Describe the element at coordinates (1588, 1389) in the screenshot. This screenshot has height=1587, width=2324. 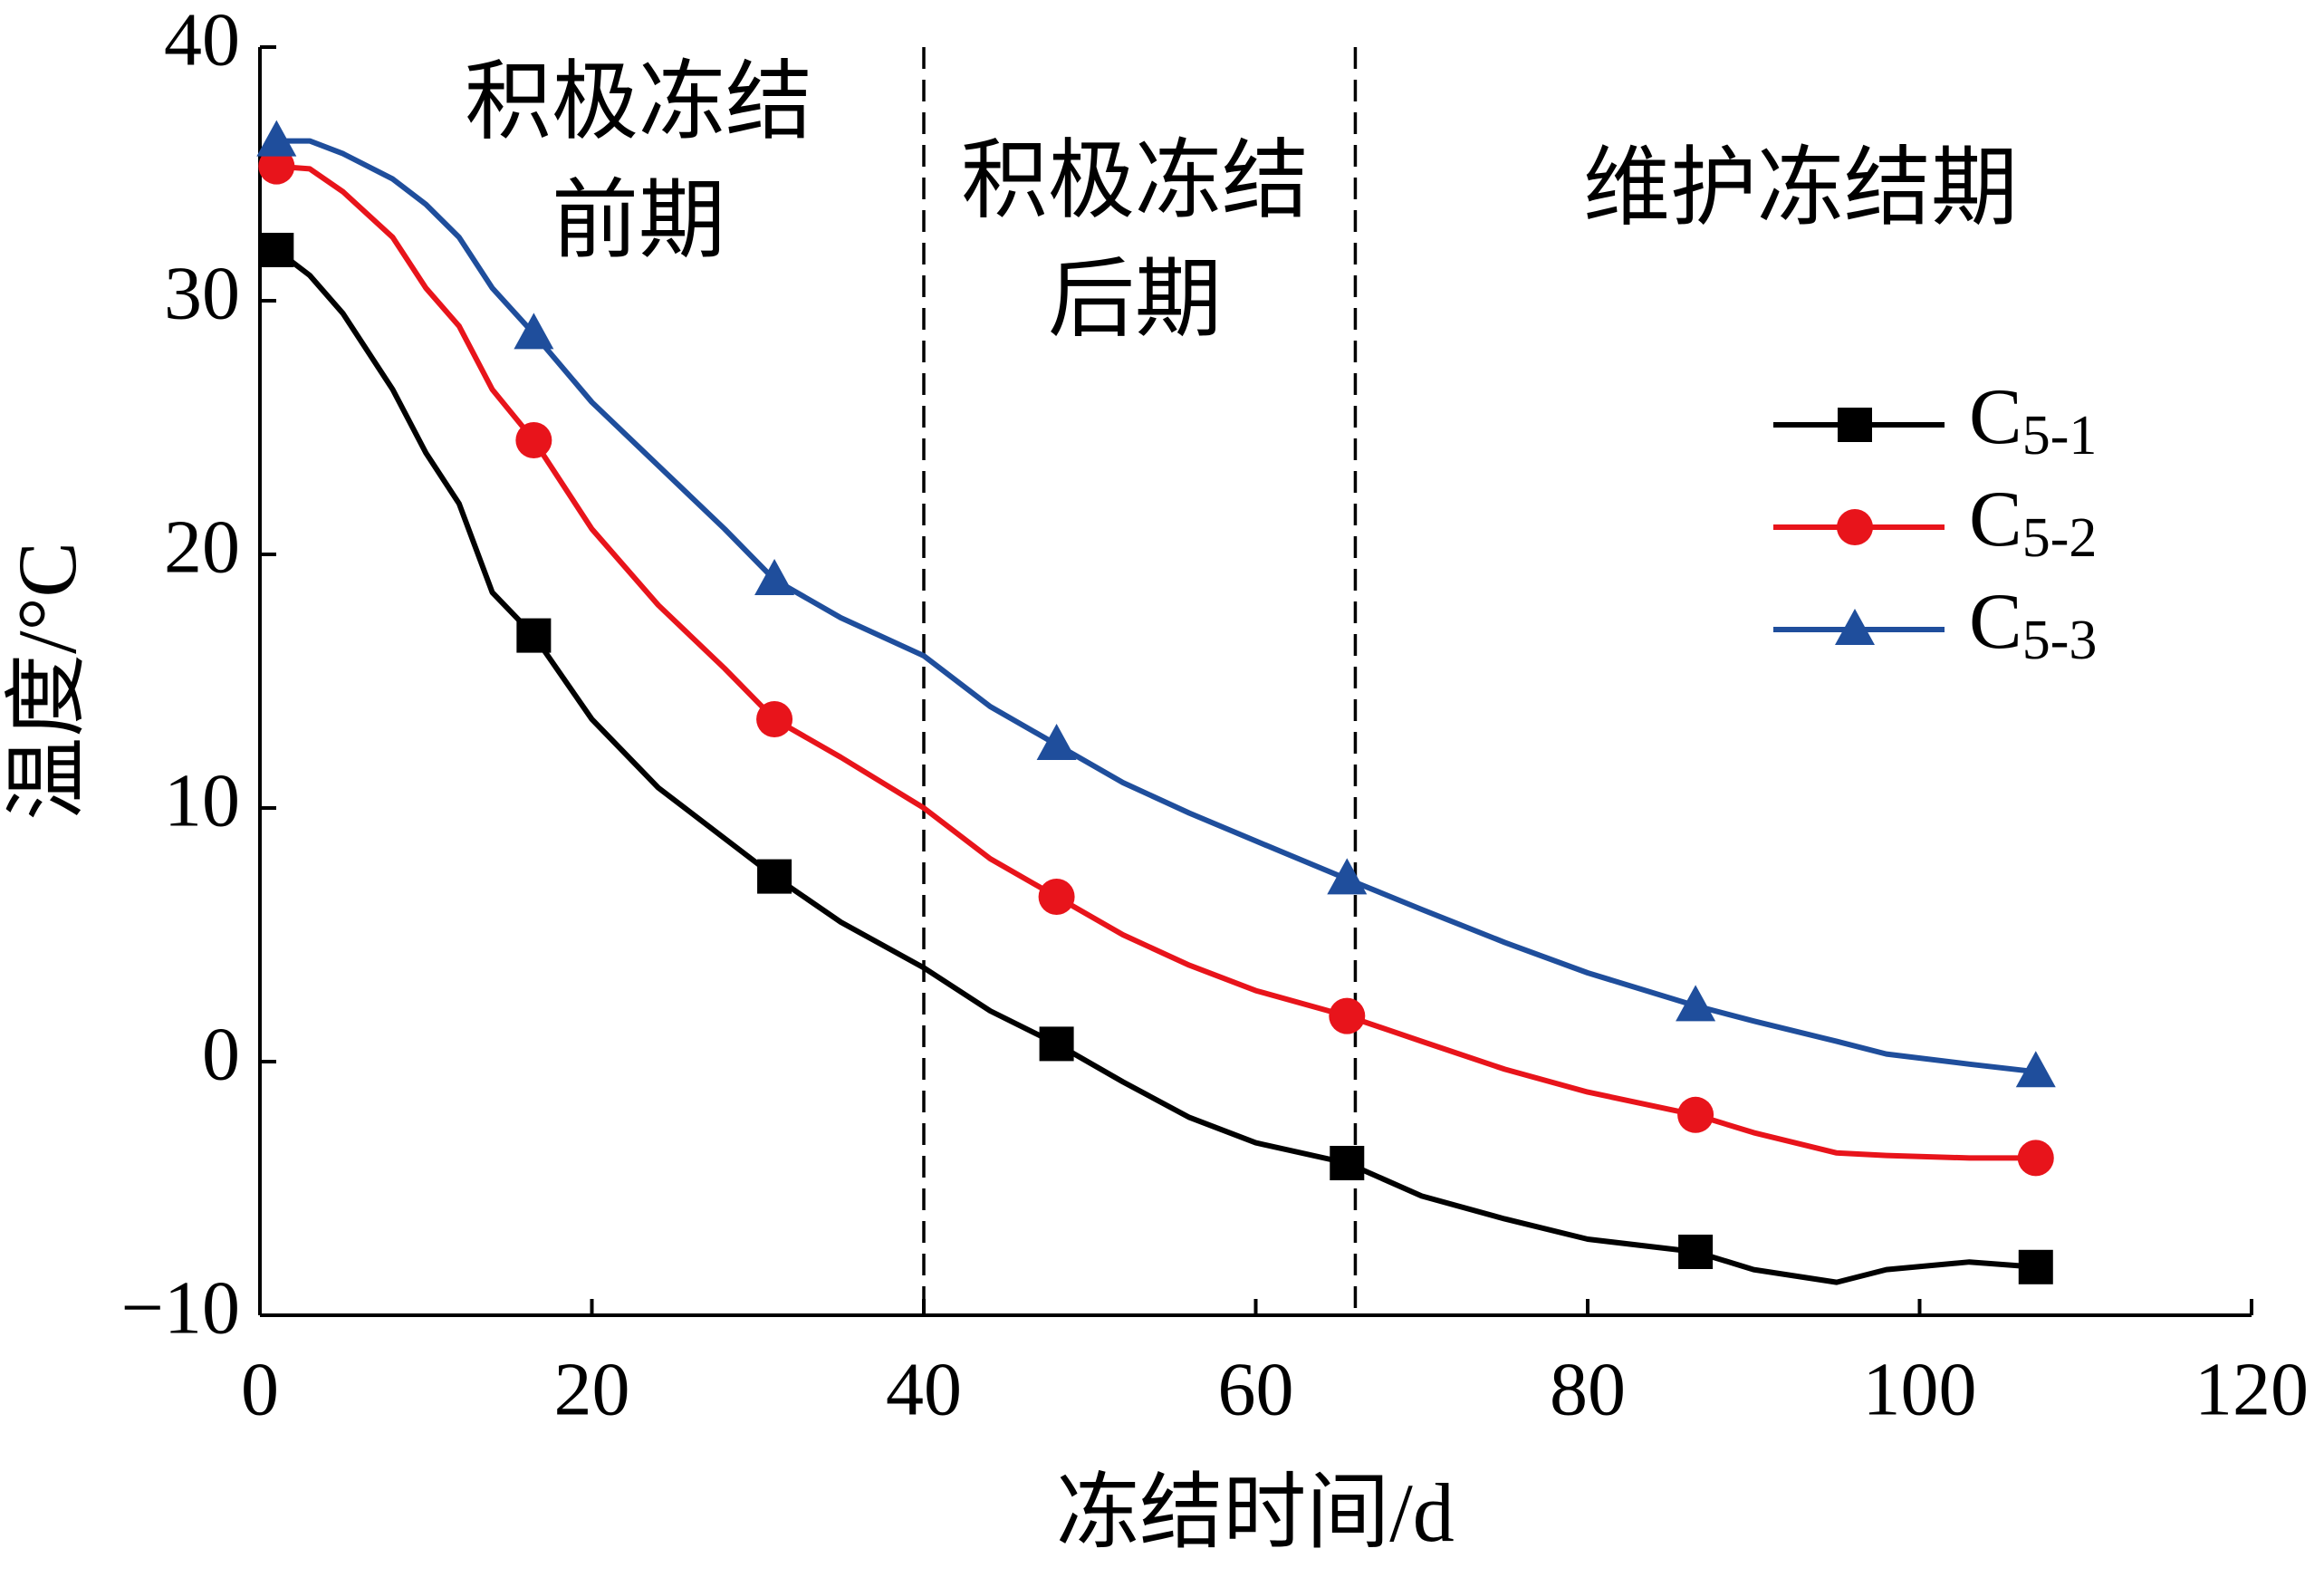
I see `x-tick-label: 80` at that location.